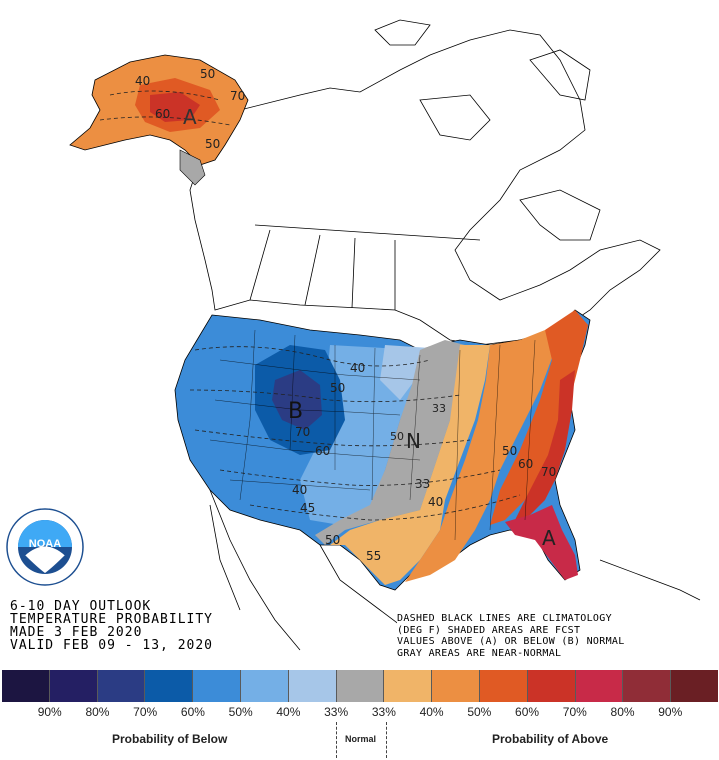  I want to click on west-letter: B, so click(295, 411).